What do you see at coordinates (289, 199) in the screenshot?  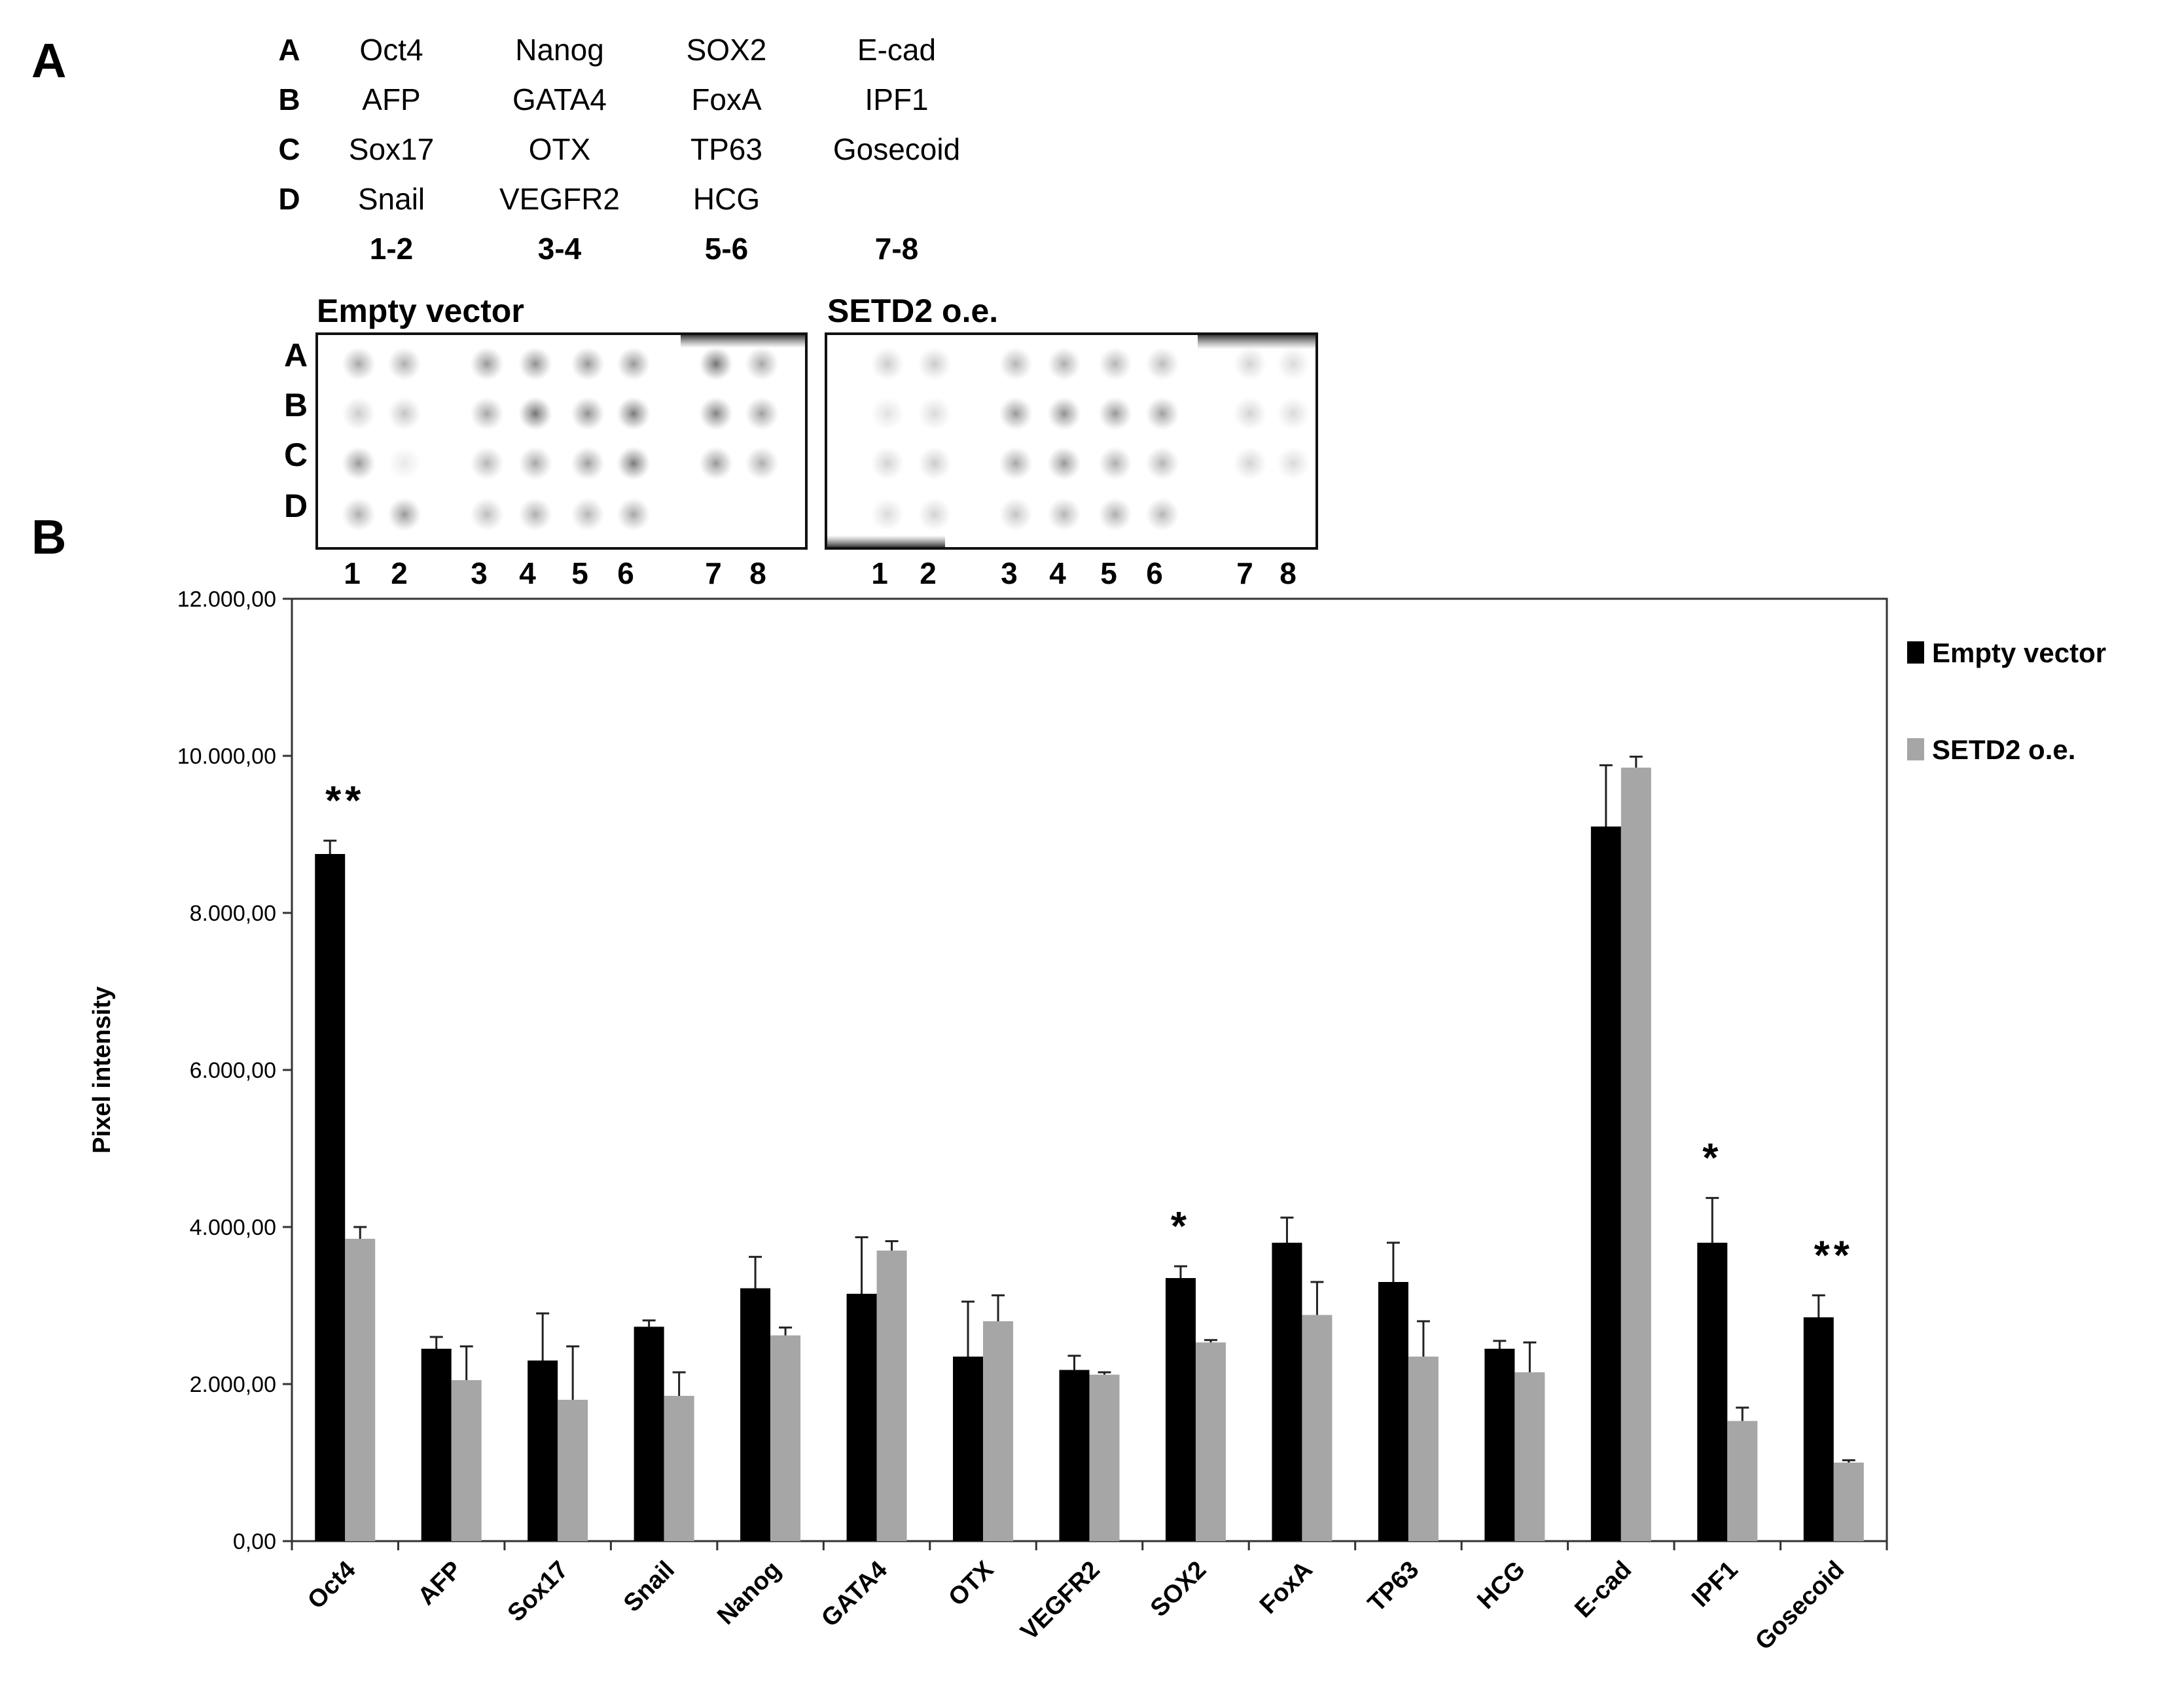 I see `grid-row-label: D` at bounding box center [289, 199].